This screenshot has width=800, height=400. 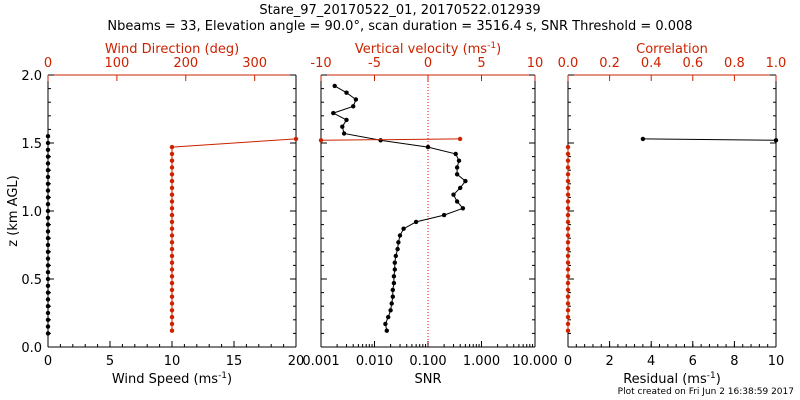 What do you see at coordinates (390, 139) in the screenshot?
I see `vertical-velocity-line` at bounding box center [390, 139].